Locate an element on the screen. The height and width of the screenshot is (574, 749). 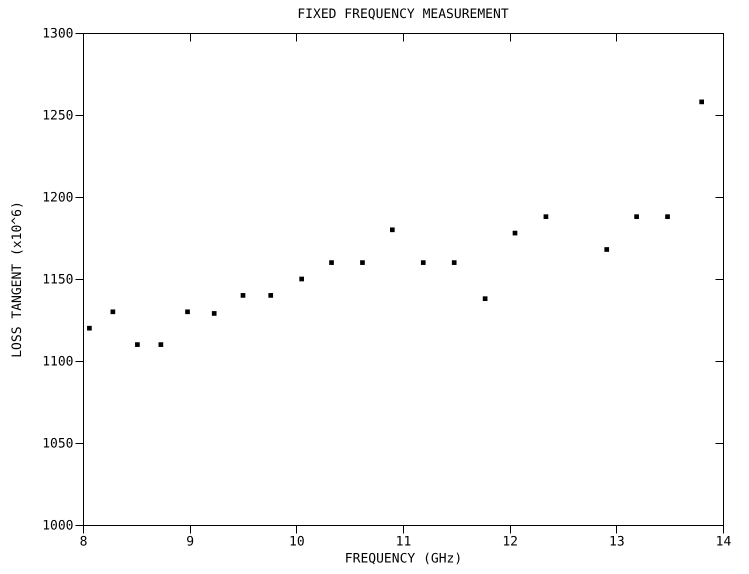
y-tick-label: 1300 is located at coordinates (58, 34).